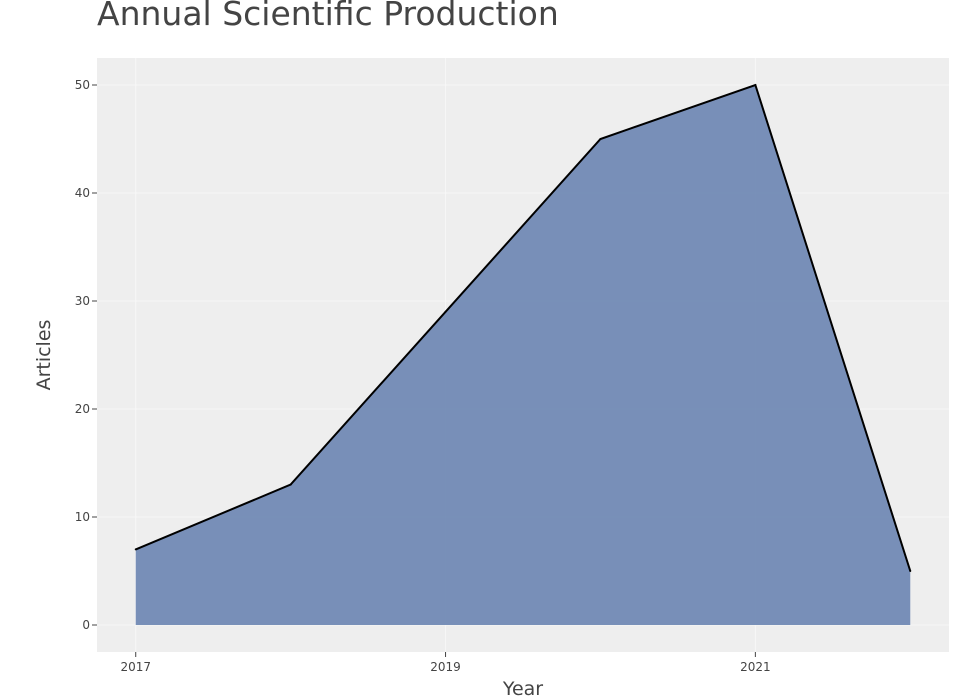 The height and width of the screenshot is (700, 957). What do you see at coordinates (86, 355) in the screenshot?
I see `y-axis: 0 10 20 30 40 50` at bounding box center [86, 355].